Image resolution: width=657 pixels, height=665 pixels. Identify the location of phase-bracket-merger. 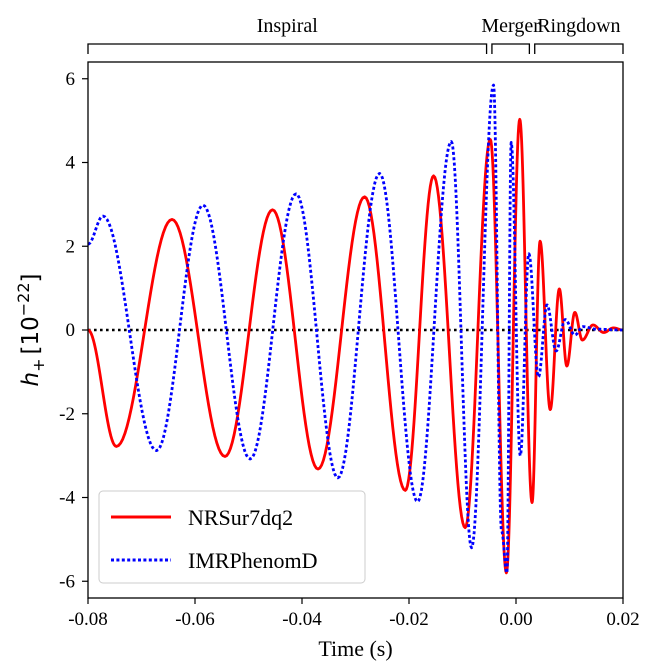
(511, 48).